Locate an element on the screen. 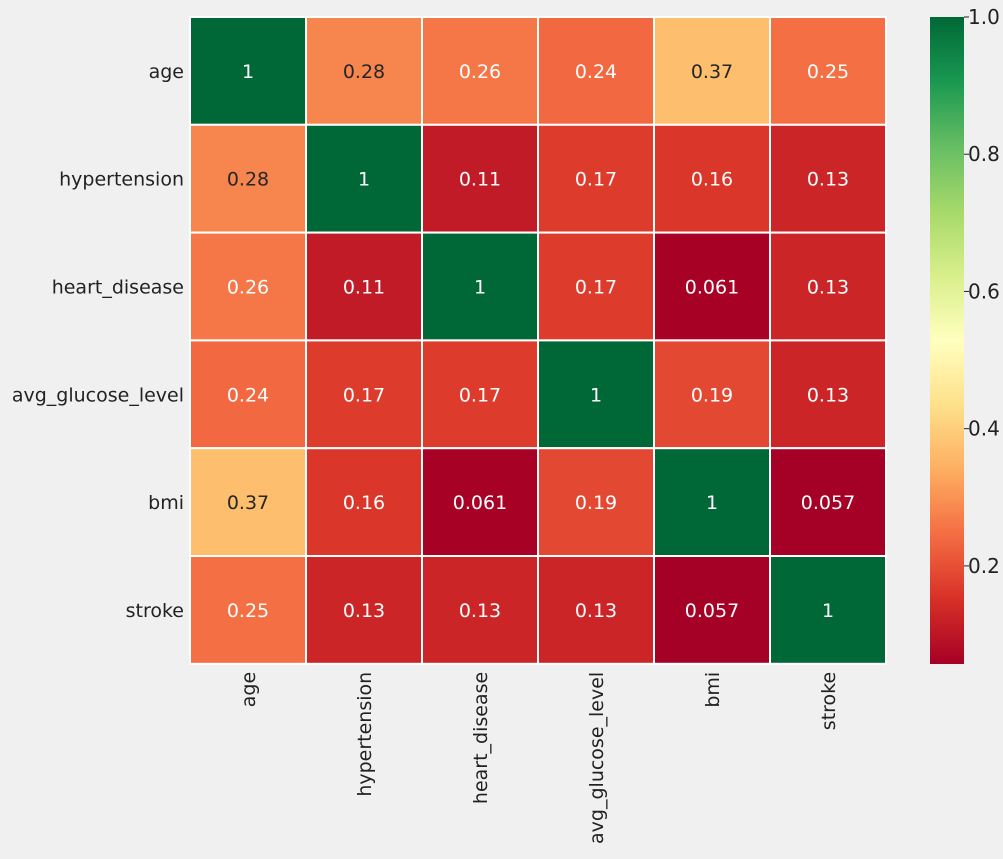 Image resolution: width=1003 pixels, height=859 pixels. row-tick-label: avg_glucose_level is located at coordinates (98, 395).